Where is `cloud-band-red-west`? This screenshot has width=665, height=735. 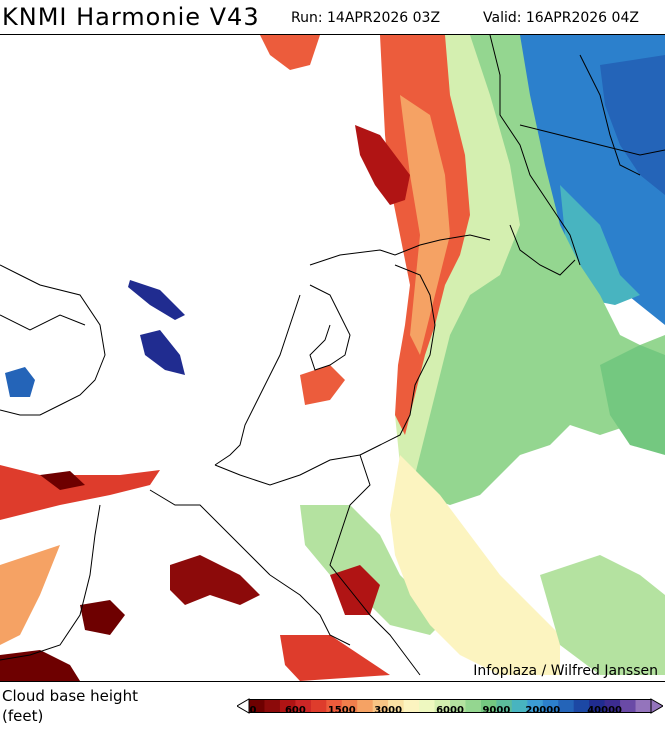
cloud-band-red-west is located at coordinates (80, 492).